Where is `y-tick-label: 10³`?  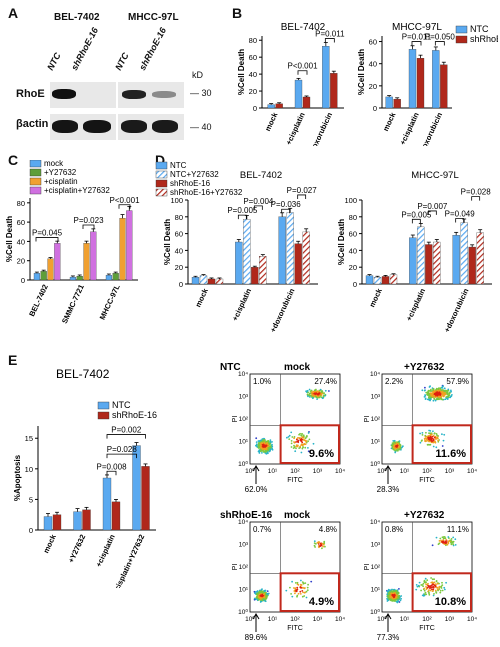
y-tick-label: 10³ is located at coordinates (376, 545).